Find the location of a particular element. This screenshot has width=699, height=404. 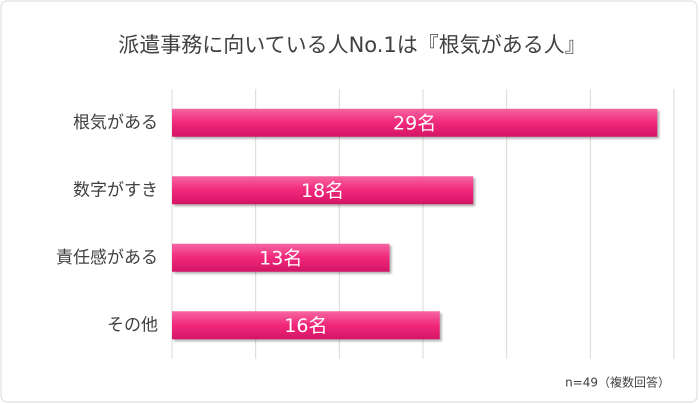

y-tick-label: その他 is located at coordinates (132, 325).